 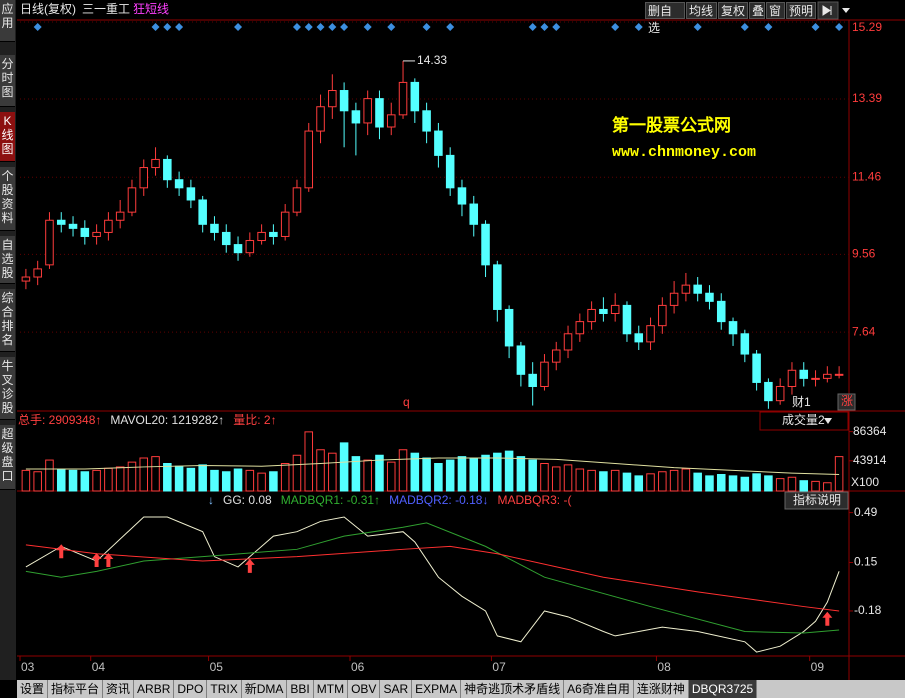 What do you see at coordinates (33, 689) in the screenshot?
I see `indicator-tab: 设置` at bounding box center [33, 689].